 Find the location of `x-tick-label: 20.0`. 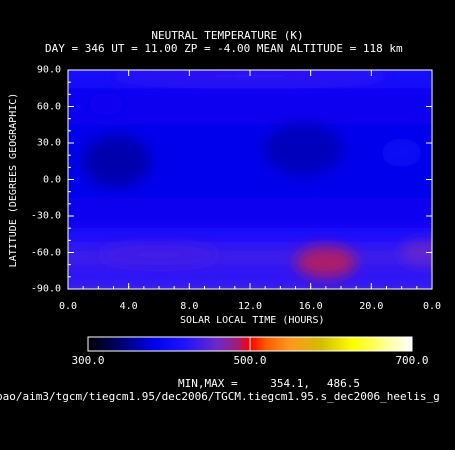

x-tick-label: 20.0 is located at coordinates (371, 306).